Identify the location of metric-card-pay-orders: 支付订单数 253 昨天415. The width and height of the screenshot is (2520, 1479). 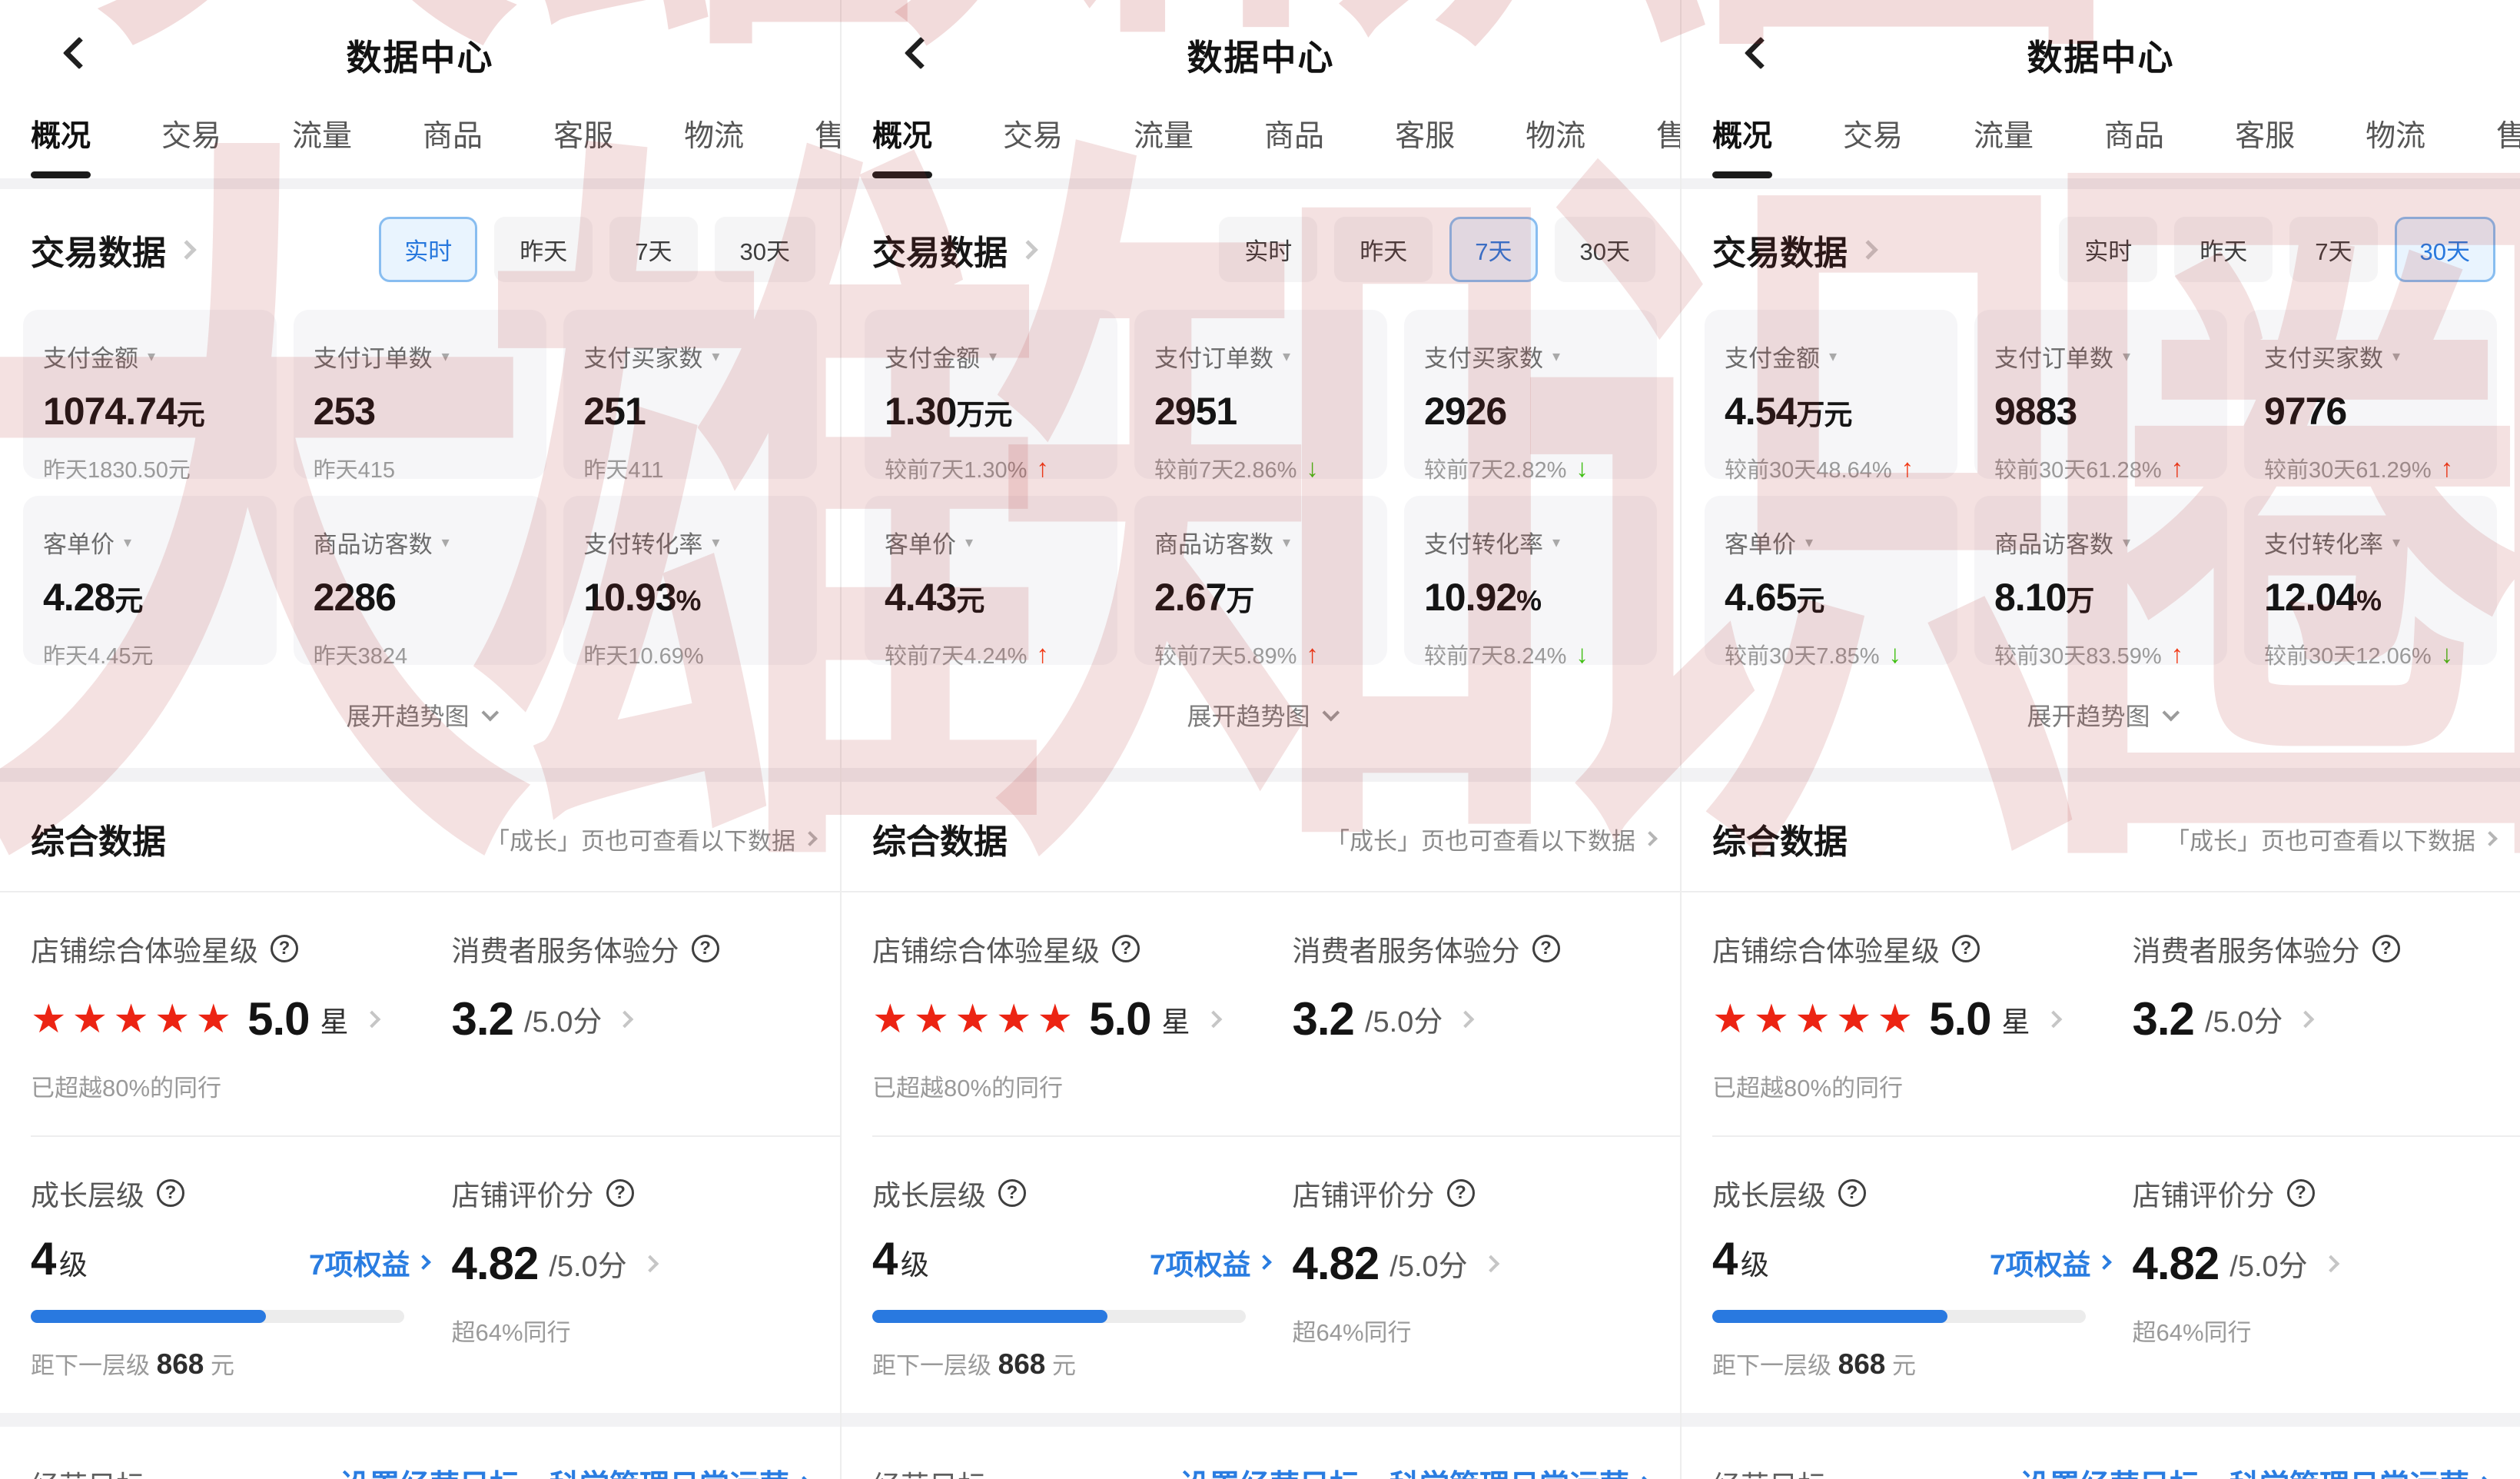
(420, 396).